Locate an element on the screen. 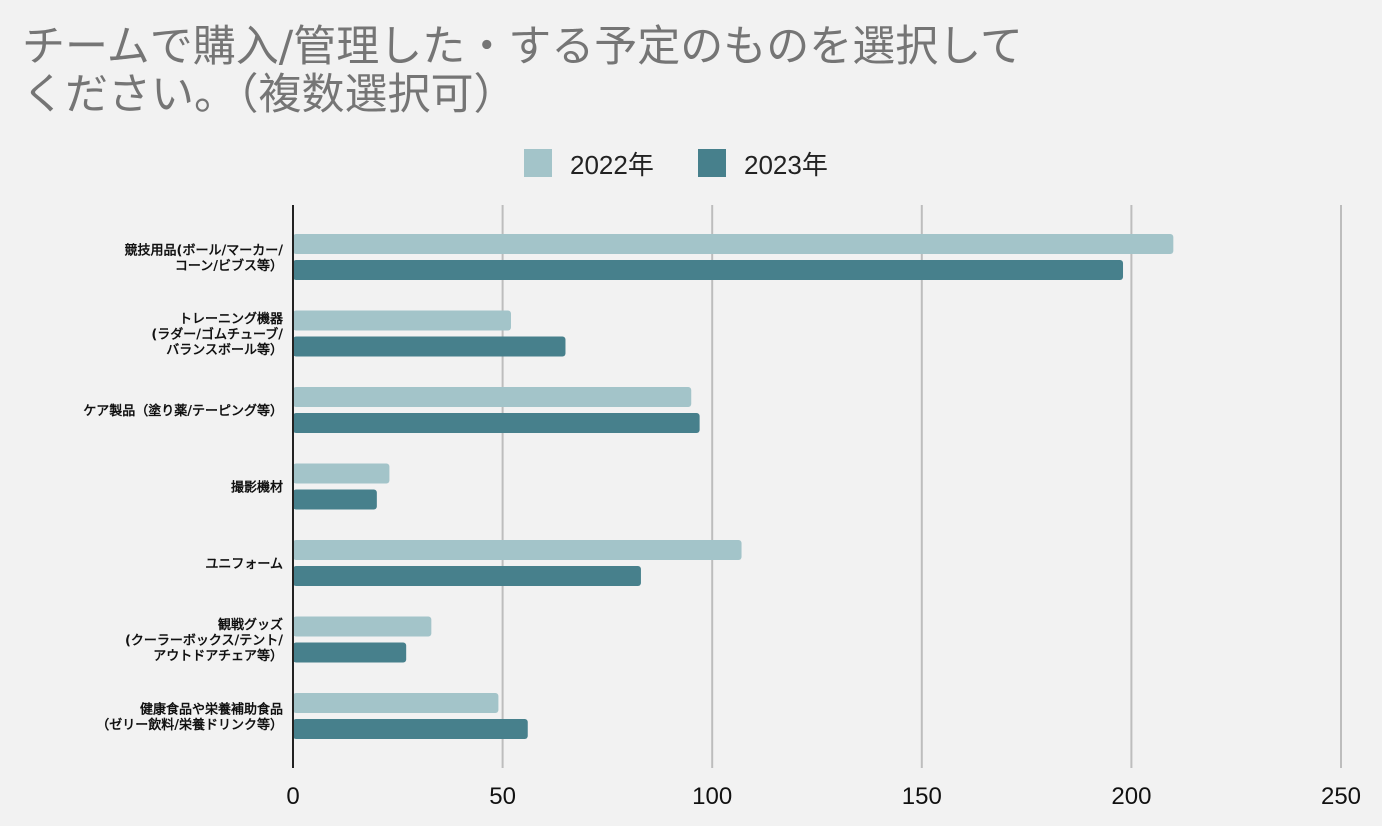 This screenshot has width=1382, height=826. category-label-1-line-1: (ラダー/ゴムチューブ/ is located at coordinates (217, 335).